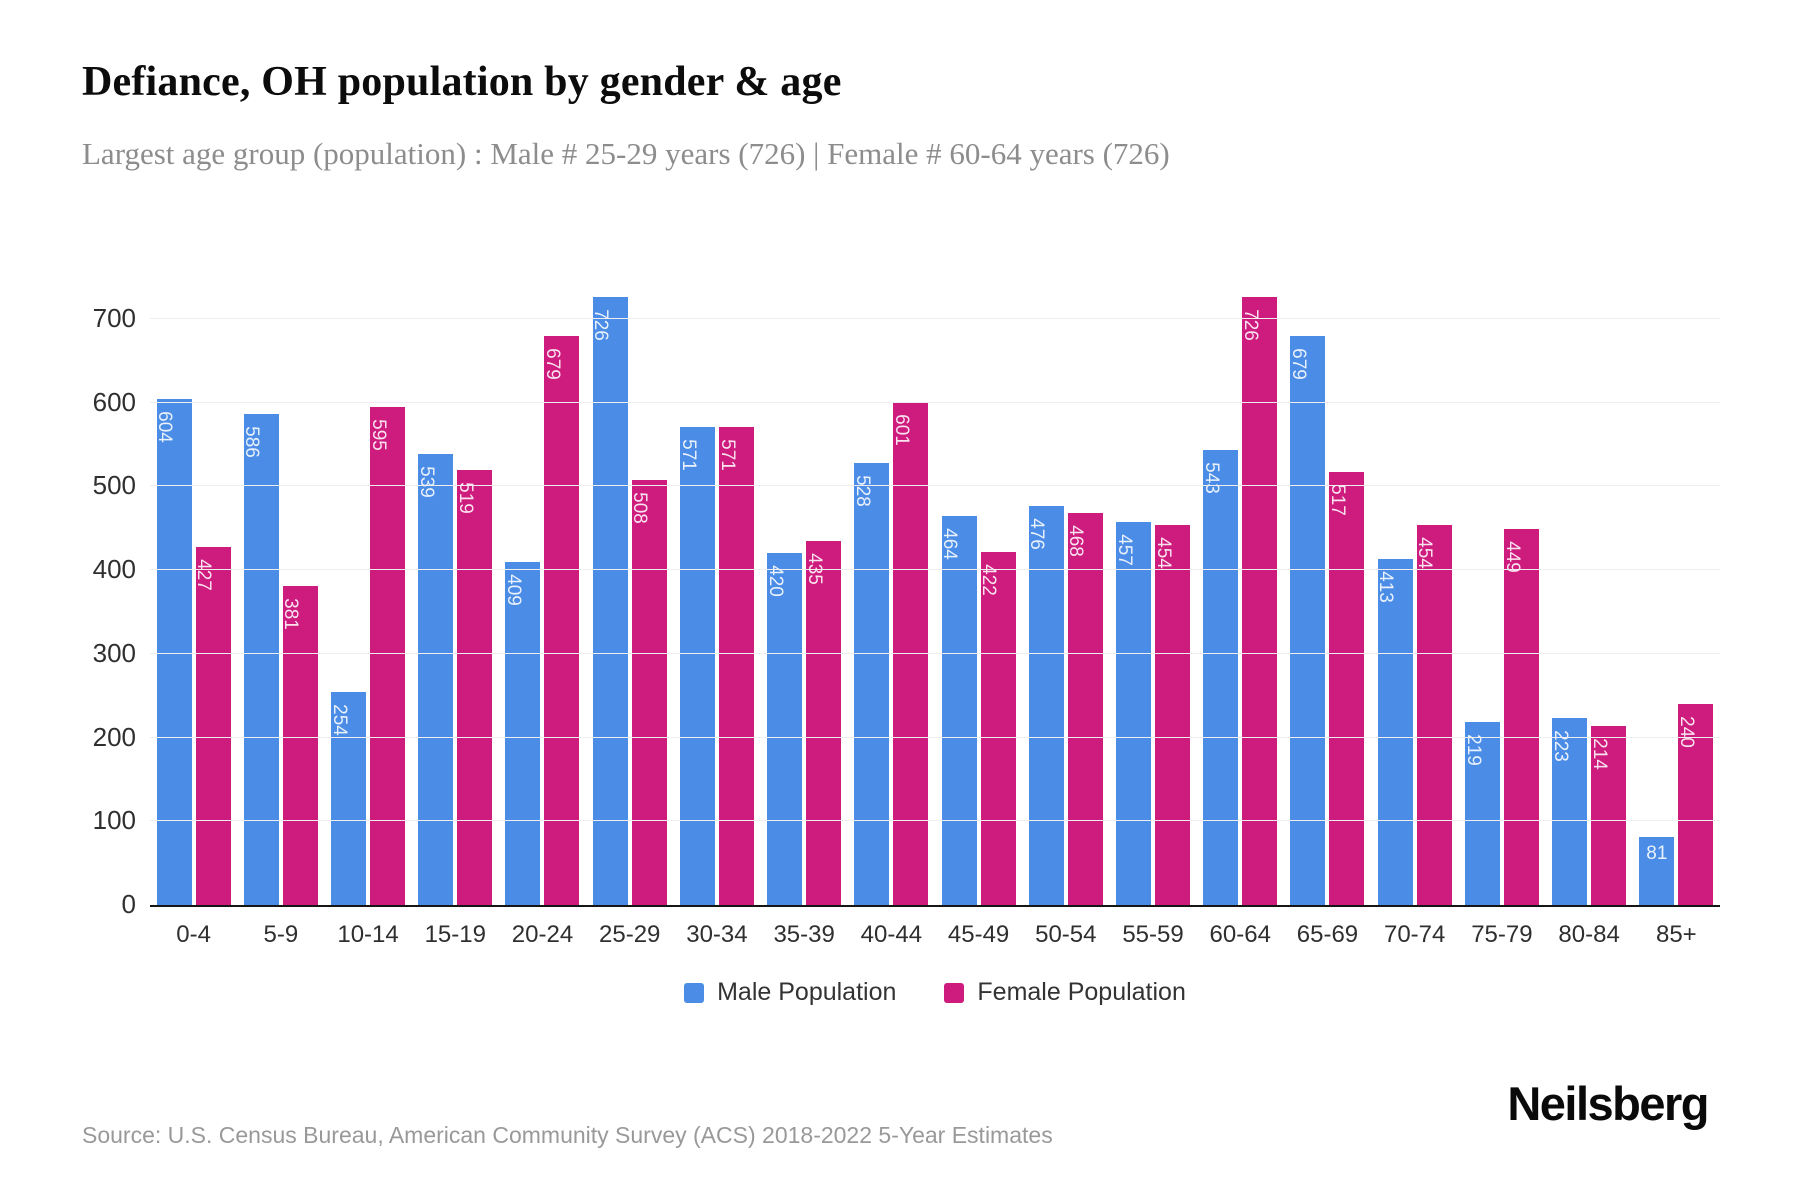 The image size is (1800, 1200). What do you see at coordinates (1081, 992) in the screenshot?
I see `legend-label: Female Population` at bounding box center [1081, 992].